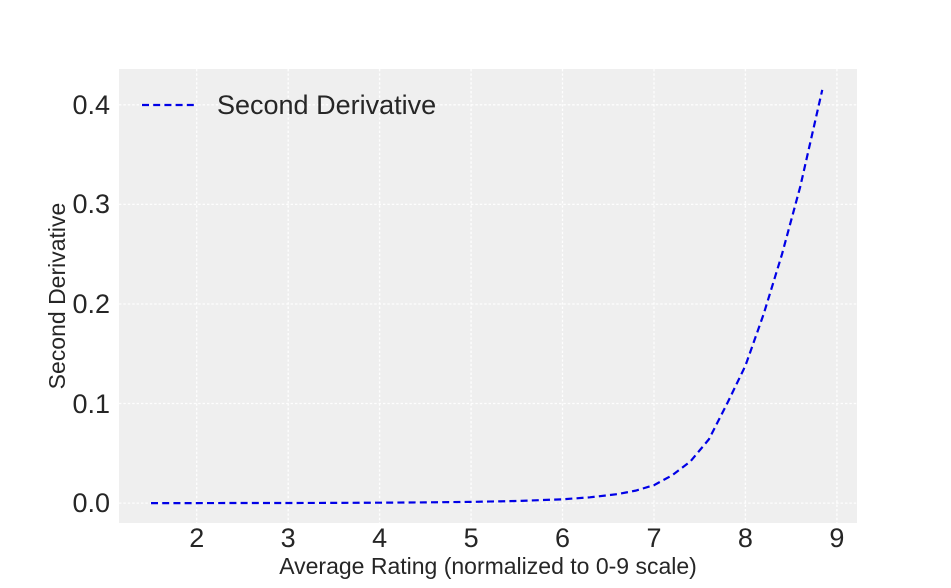  What do you see at coordinates (57, 296) in the screenshot?
I see `y-axis-label: Second Derivative` at bounding box center [57, 296].